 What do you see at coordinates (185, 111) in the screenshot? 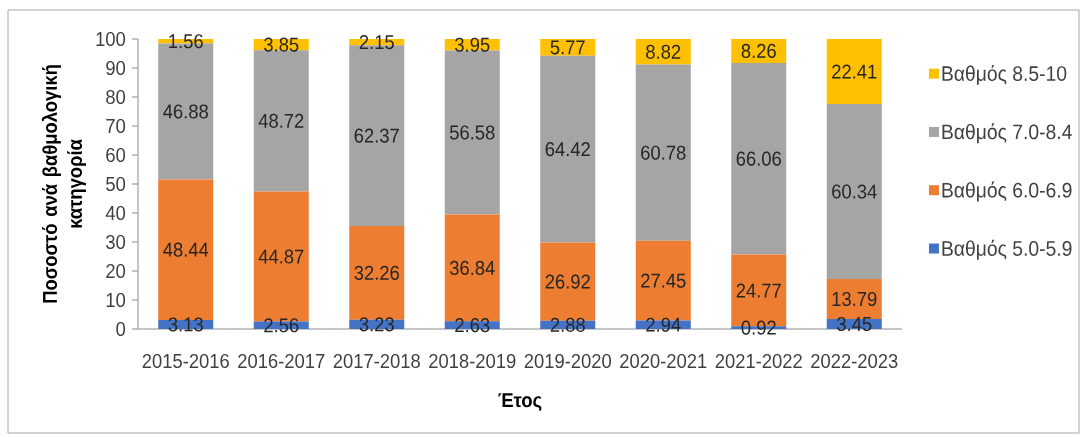
I see `data-label: 46.88` at bounding box center [185, 111].